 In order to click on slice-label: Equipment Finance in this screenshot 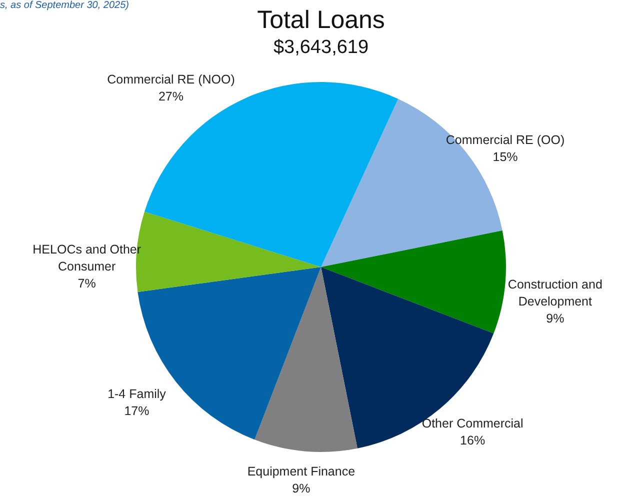, I will do `click(301, 471)`.